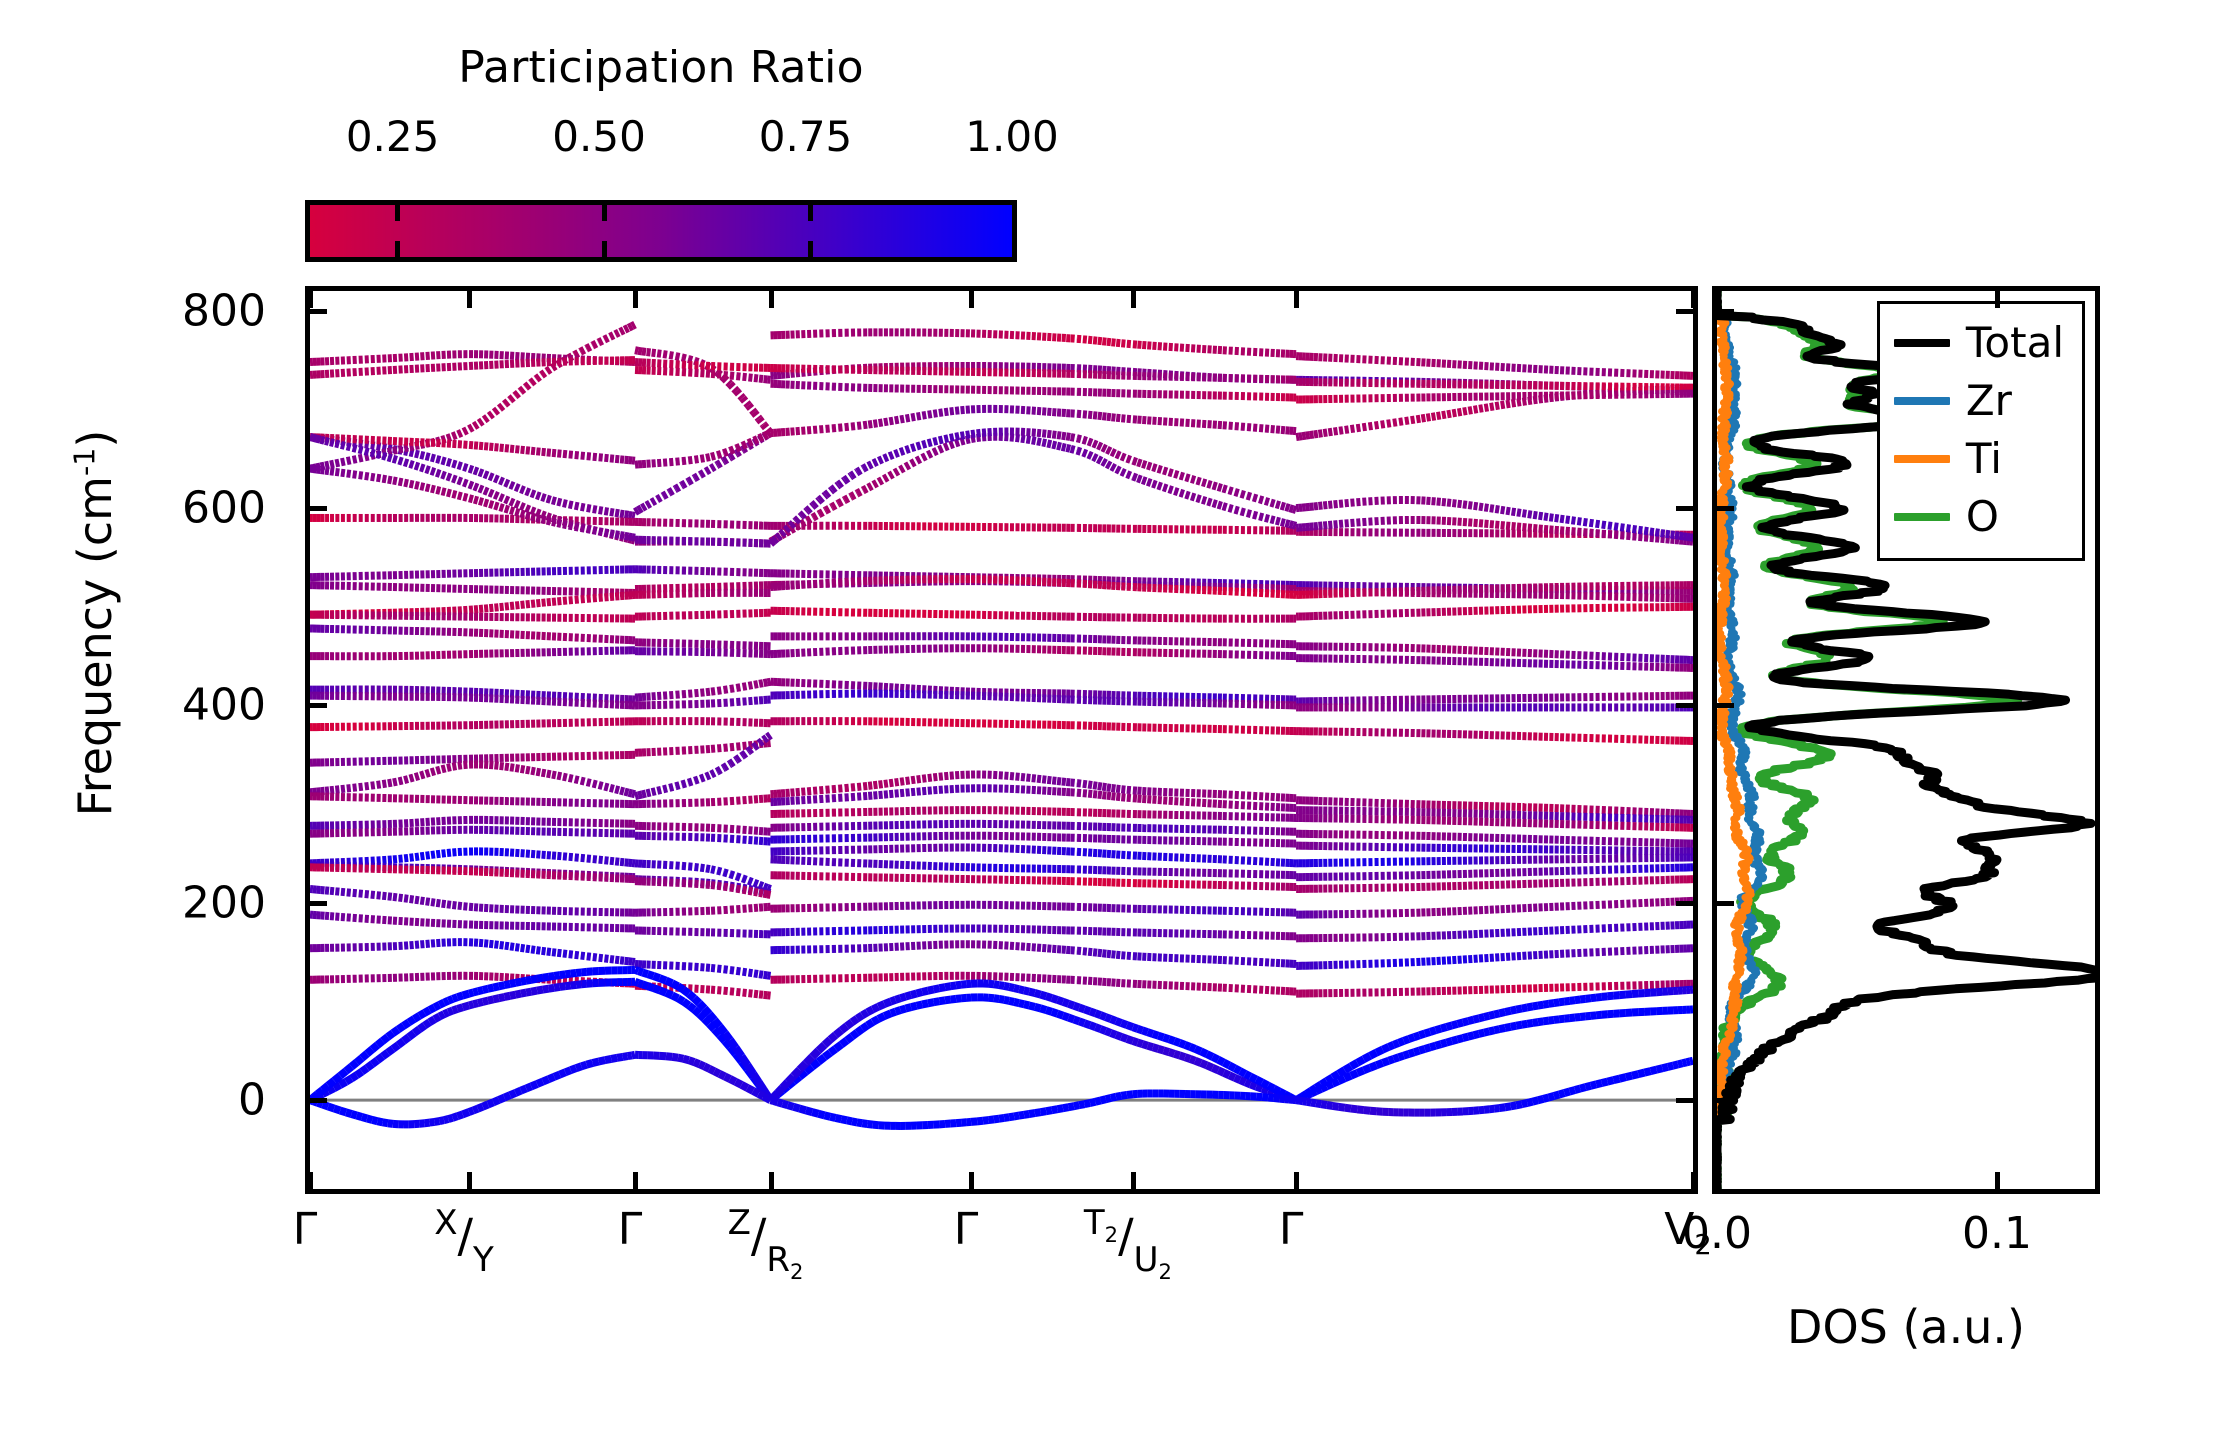 The image size is (2222, 1455). I want to click on dos-curves, so click(1906, 740).